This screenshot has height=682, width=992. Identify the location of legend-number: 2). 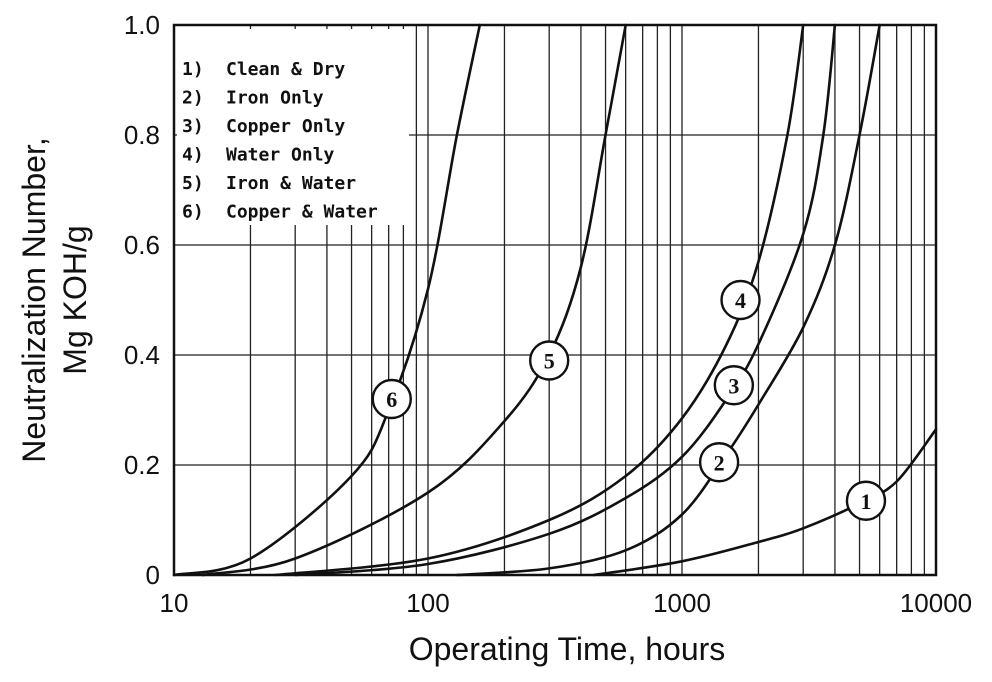
(193, 98).